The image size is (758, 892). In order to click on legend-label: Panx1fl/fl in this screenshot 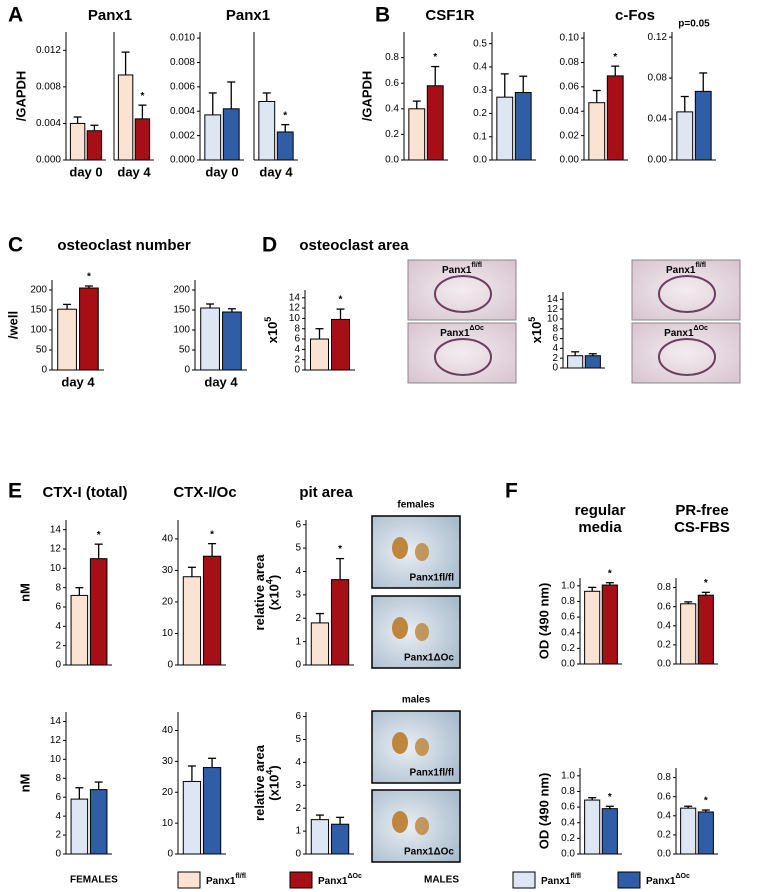, I will do `click(226, 880)`.